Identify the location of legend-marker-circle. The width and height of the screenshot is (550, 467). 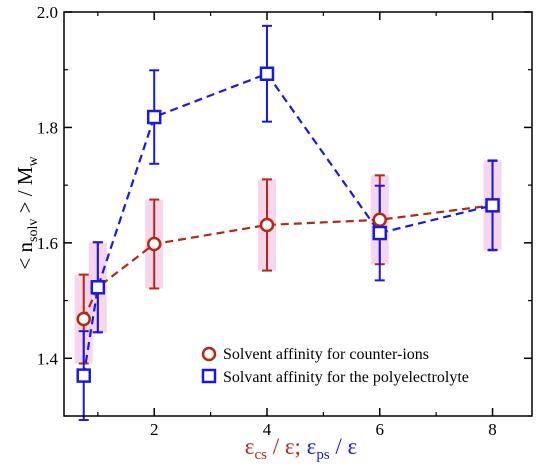
(209, 354).